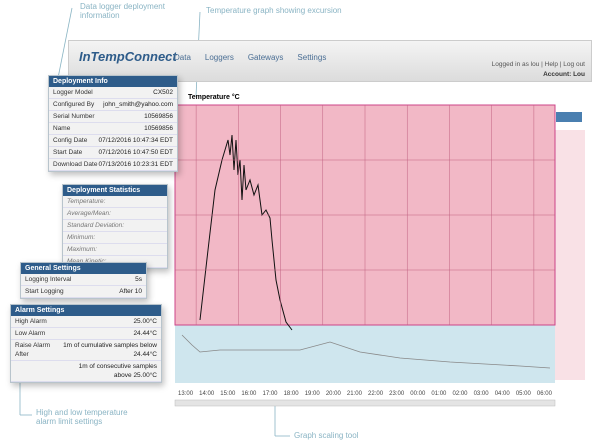 This screenshot has height=443, width=600. Describe the element at coordinates (439, 394) in the screenshot. I see `time-label: 01:00` at that location.